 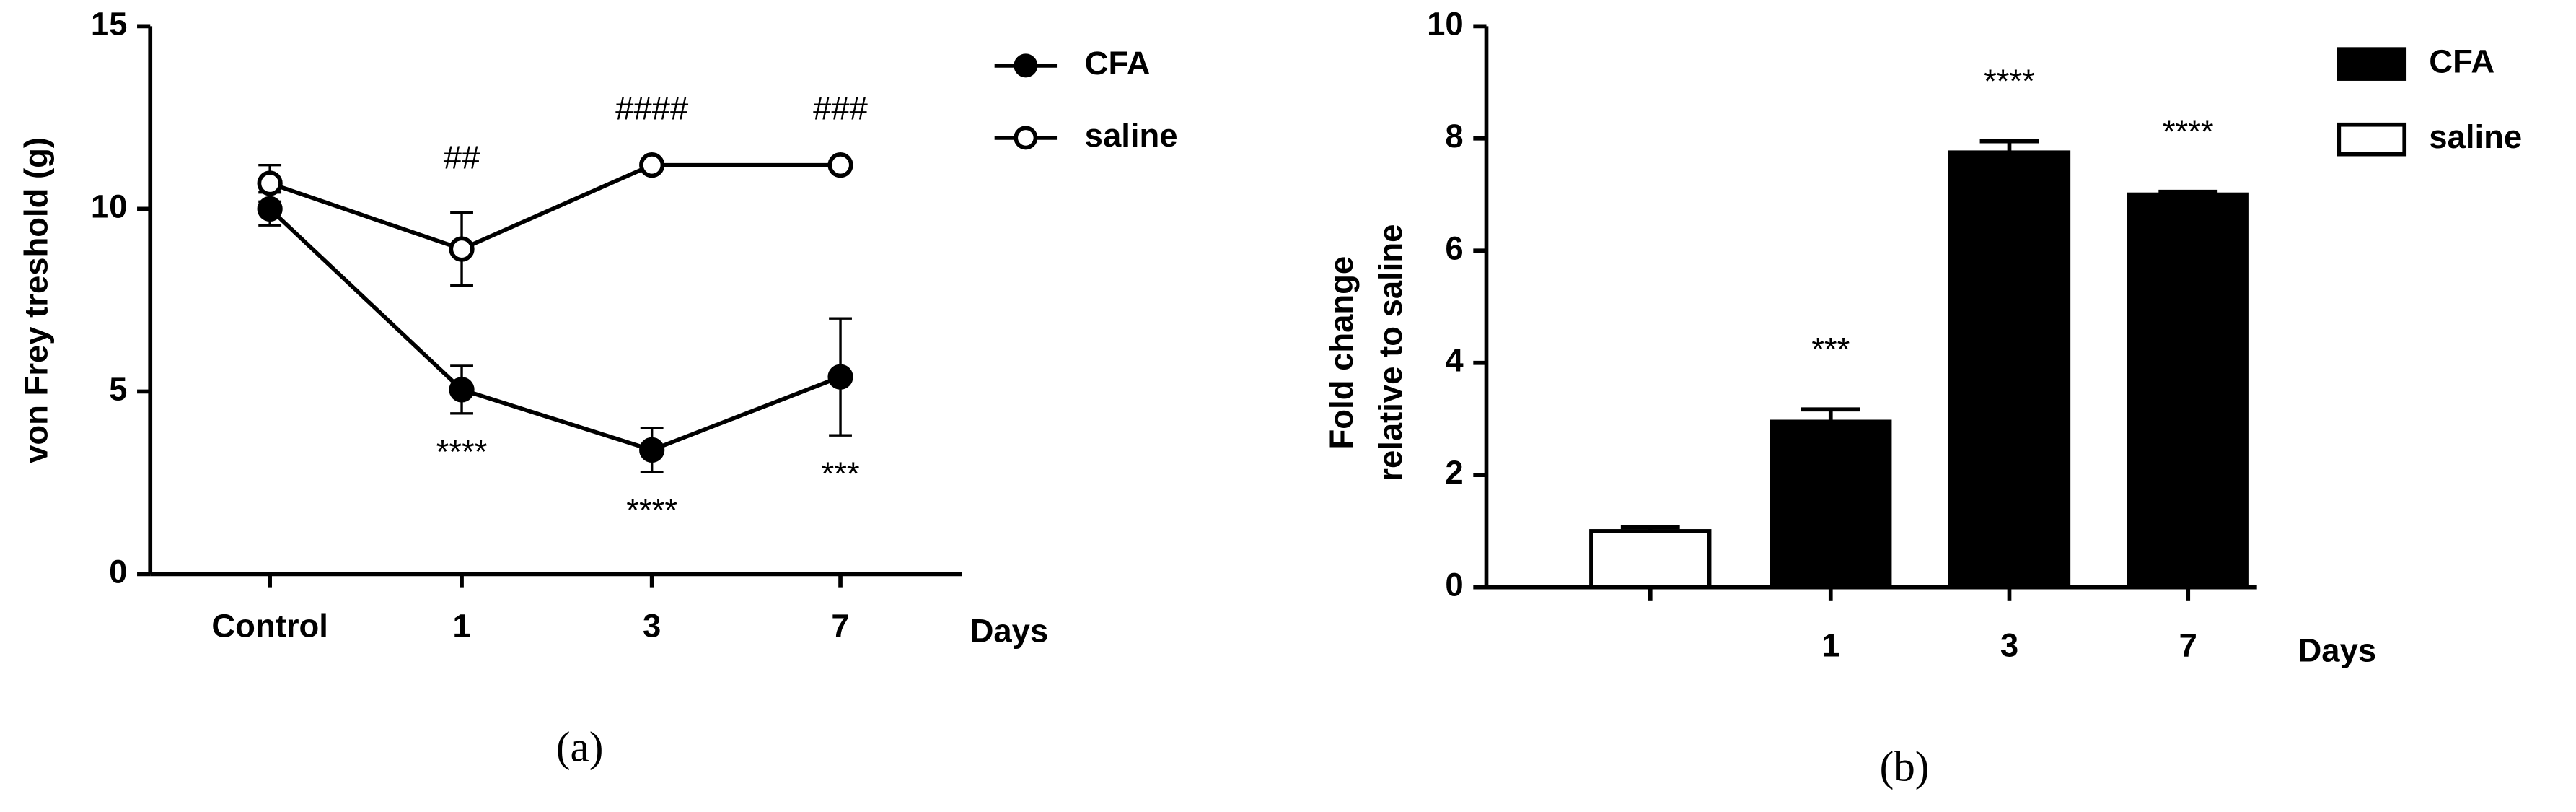 What do you see at coordinates (462, 157) in the screenshot?
I see `significance-label: ##` at bounding box center [462, 157].